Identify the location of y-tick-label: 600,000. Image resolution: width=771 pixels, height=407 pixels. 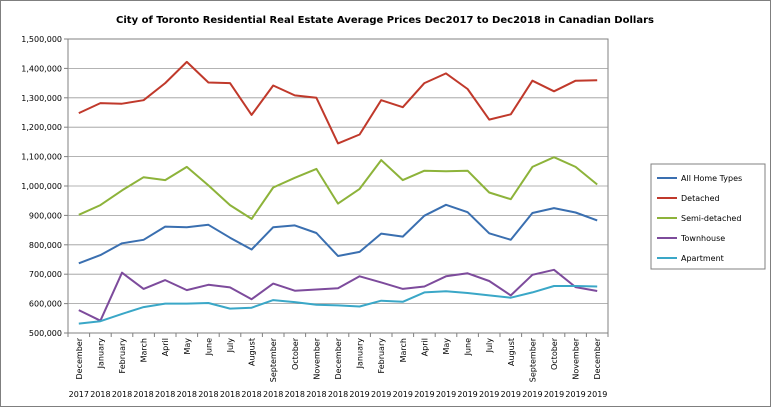
(45, 304).